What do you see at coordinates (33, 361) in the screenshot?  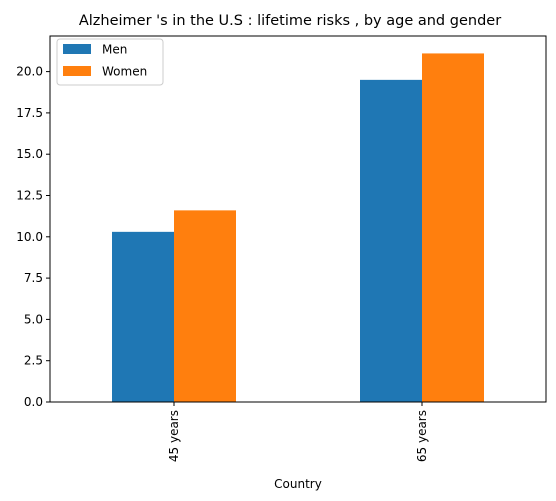 I see `y-tick-label: 2.5` at bounding box center [33, 361].